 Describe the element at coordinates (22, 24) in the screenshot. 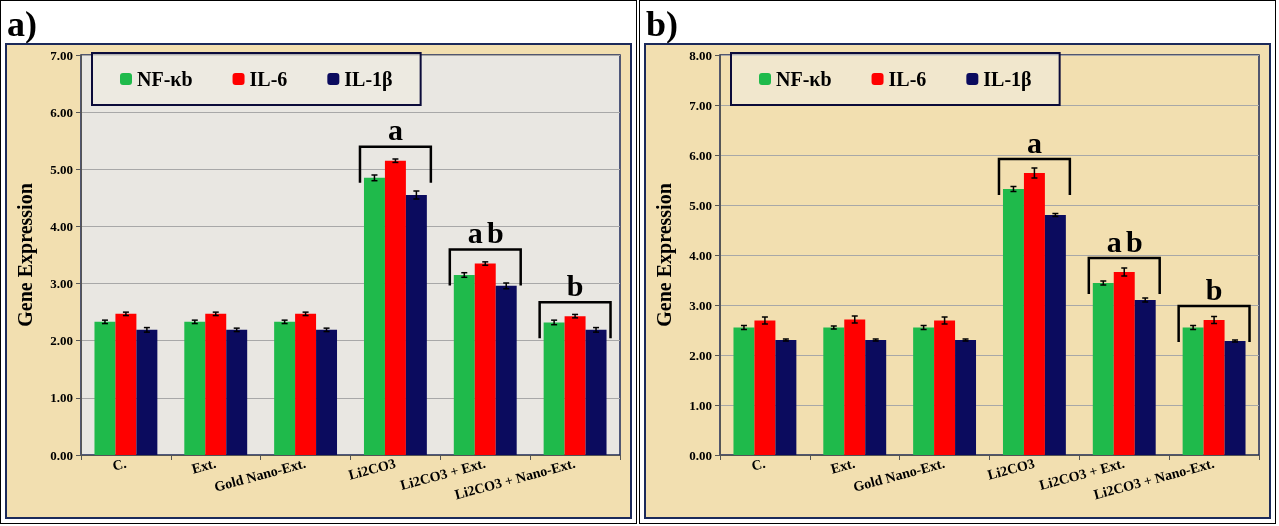

I see `chart-title: a)` at that location.